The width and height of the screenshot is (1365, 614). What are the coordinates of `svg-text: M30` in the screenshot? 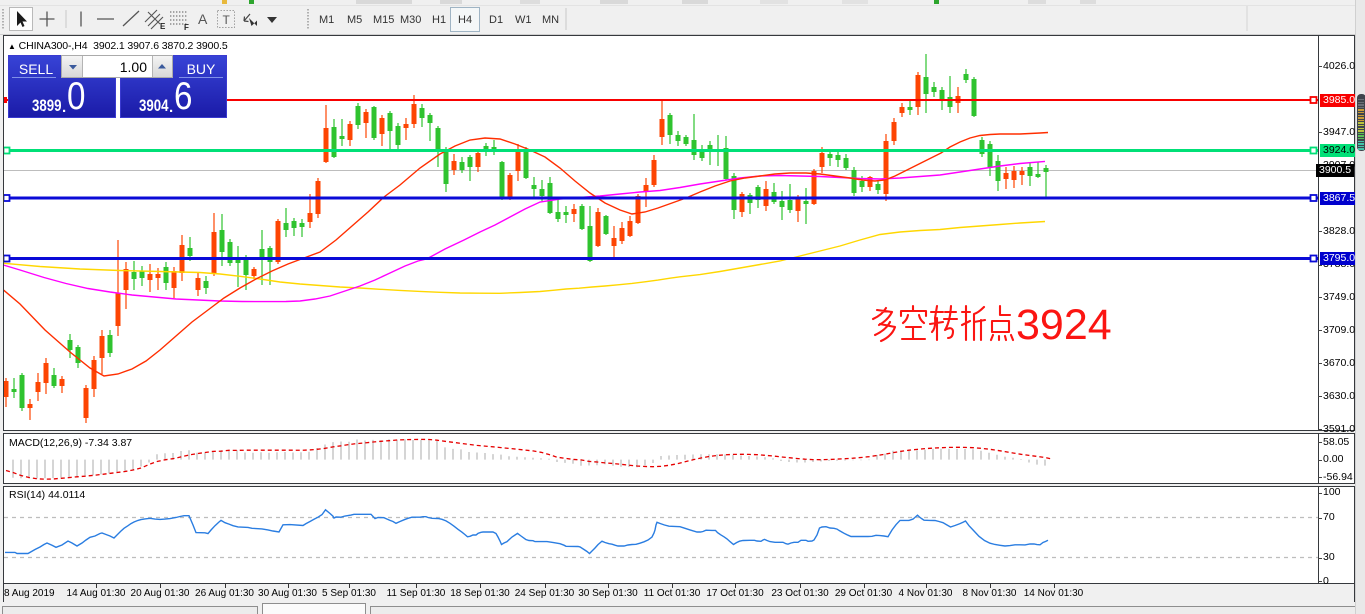 It's located at (410, 20).